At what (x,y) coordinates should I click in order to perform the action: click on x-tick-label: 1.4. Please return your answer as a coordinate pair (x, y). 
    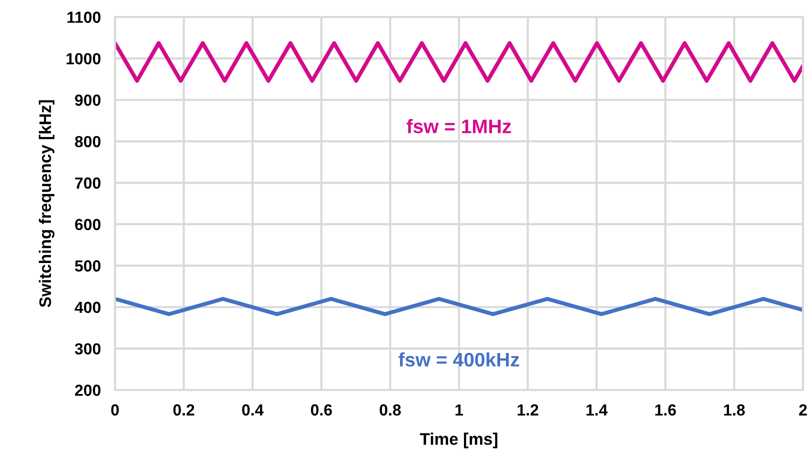
    Looking at the image, I should click on (597, 410).